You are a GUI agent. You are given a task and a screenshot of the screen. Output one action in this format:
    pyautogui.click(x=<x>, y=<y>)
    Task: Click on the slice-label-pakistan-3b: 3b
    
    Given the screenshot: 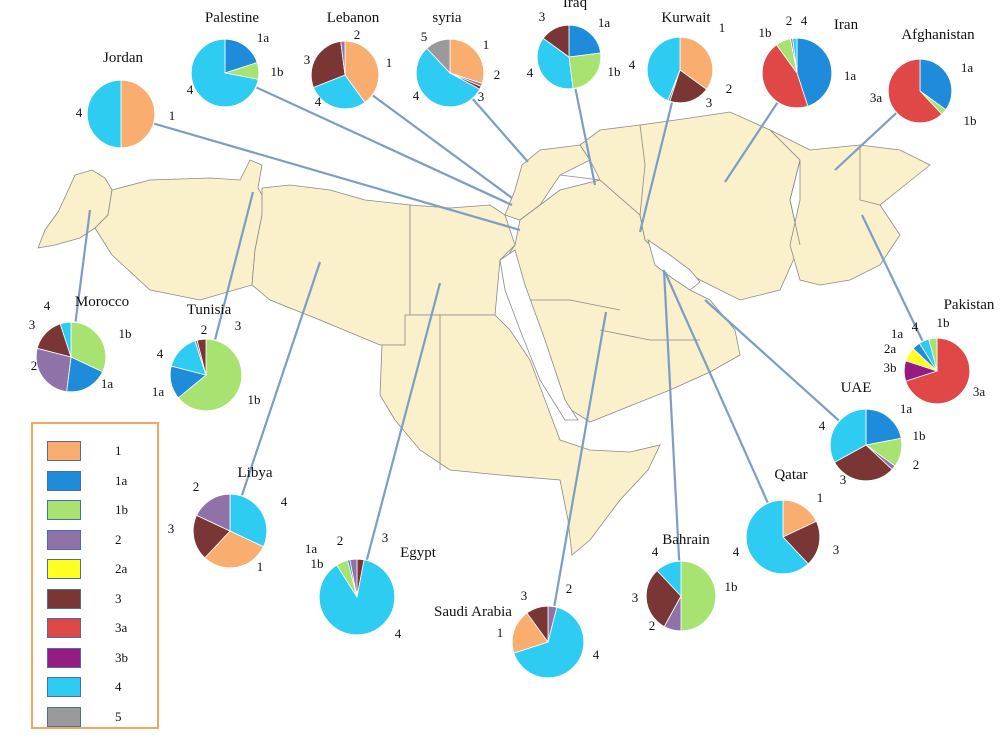 What is the action you would take?
    pyautogui.click(x=890, y=367)
    